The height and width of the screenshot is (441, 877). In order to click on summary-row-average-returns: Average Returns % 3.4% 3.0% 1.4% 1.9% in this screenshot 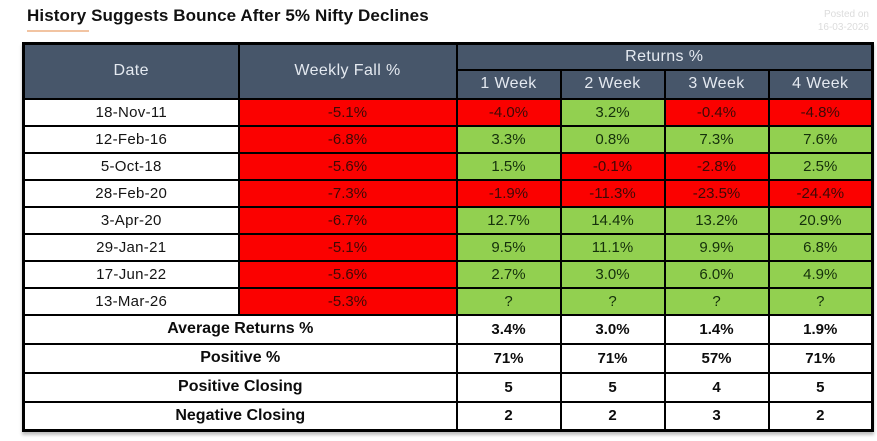, I will do `click(448, 329)`.